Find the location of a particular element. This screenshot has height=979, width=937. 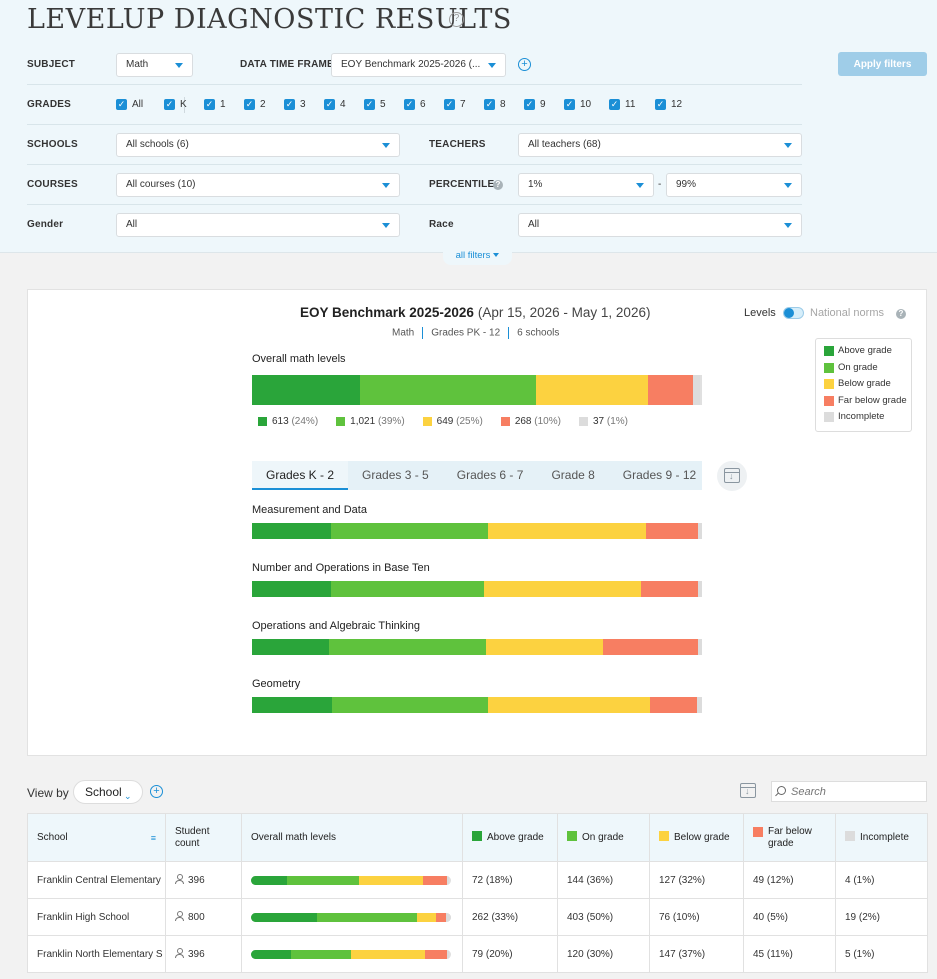

percentile-from-select: 1% is located at coordinates (586, 185).